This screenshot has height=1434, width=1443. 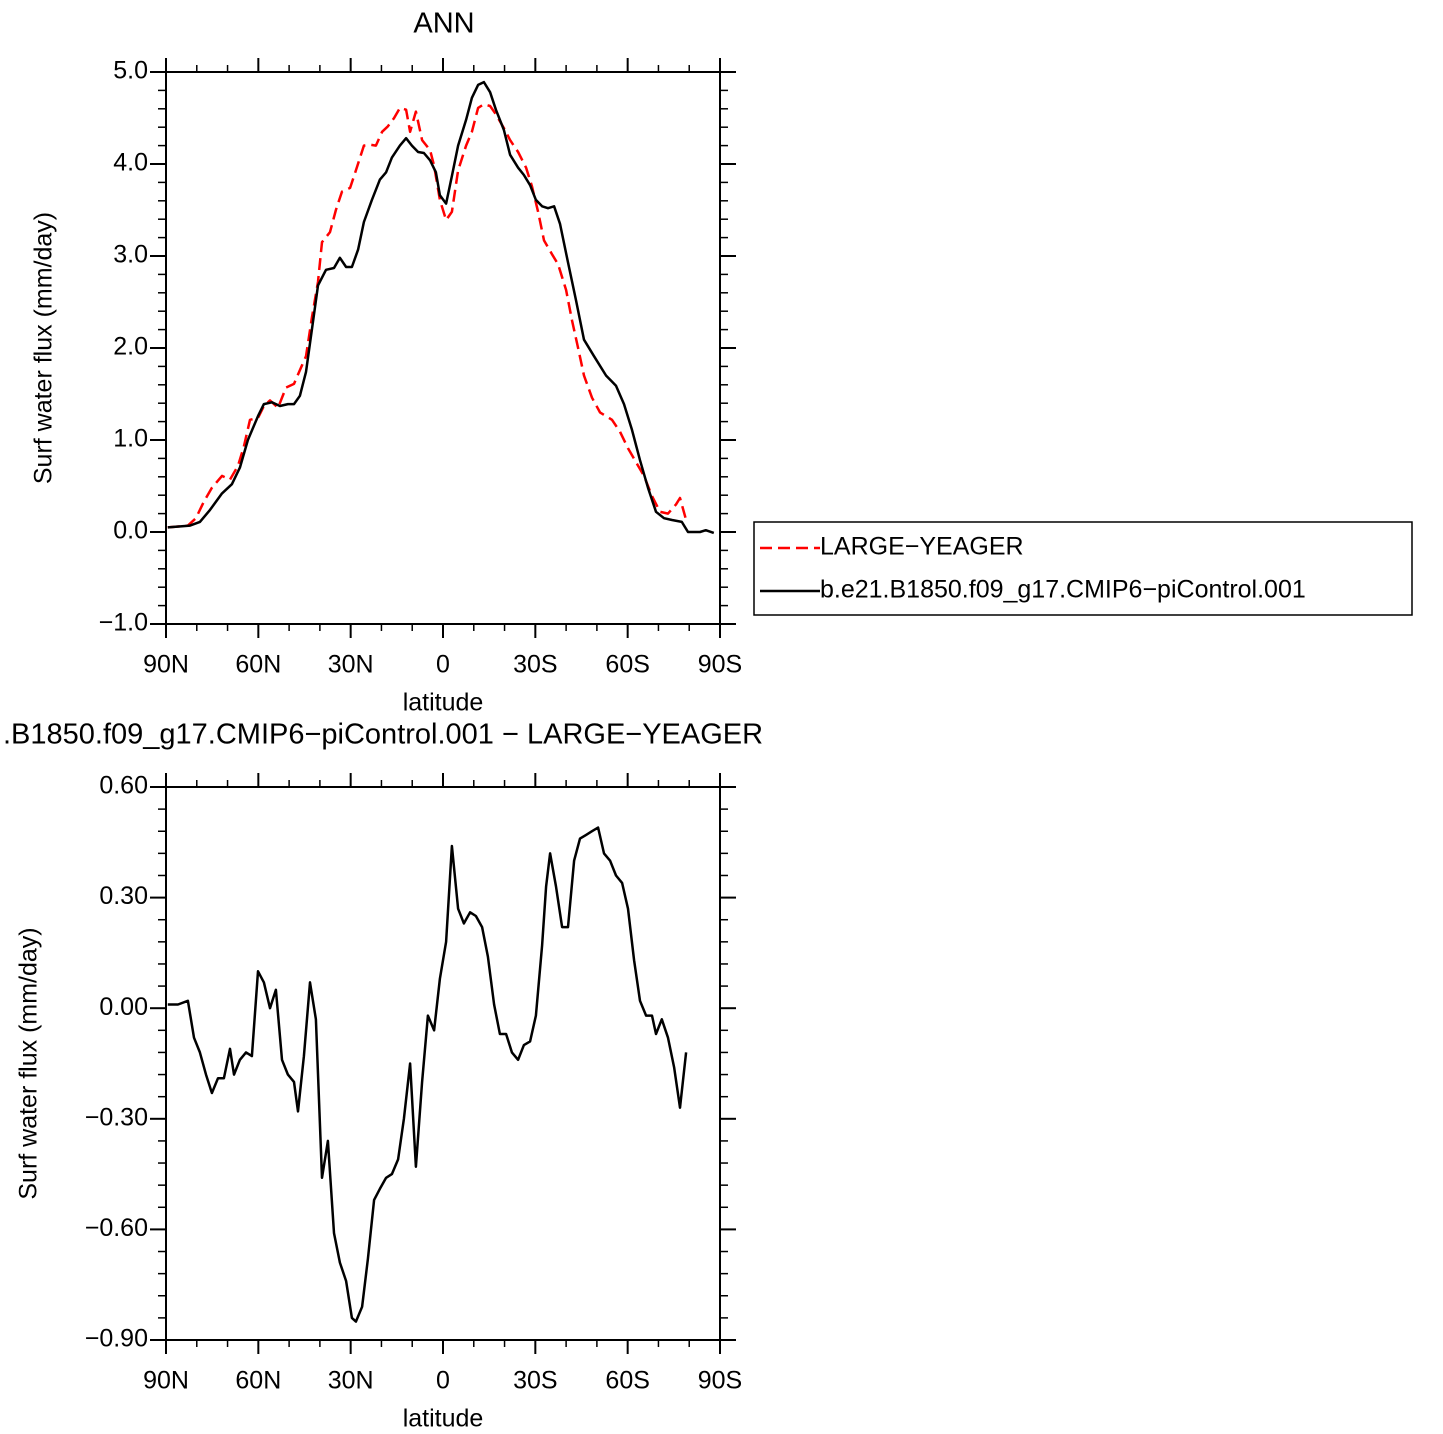 I want to click on y-tick-label: 0.30, so click(x=123, y=896).